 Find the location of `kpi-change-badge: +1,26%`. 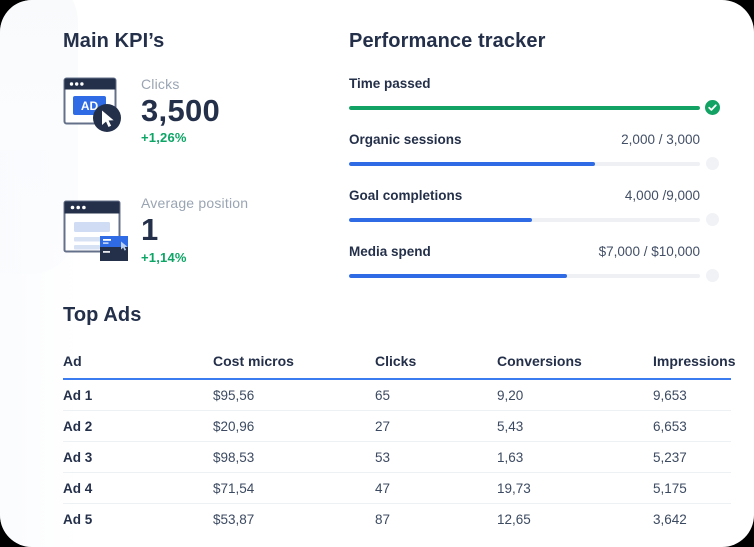

kpi-change-badge: +1,26% is located at coordinates (164, 138).